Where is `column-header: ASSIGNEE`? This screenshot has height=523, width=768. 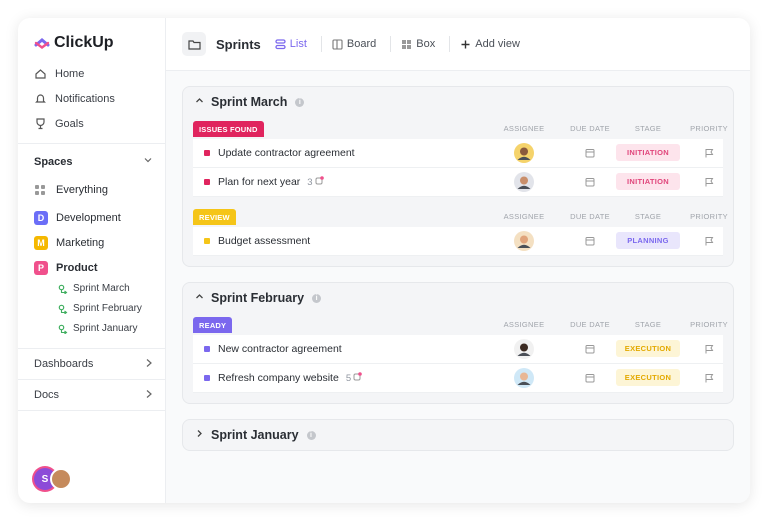
column-header: ASSIGNEE is located at coordinates (524, 216).